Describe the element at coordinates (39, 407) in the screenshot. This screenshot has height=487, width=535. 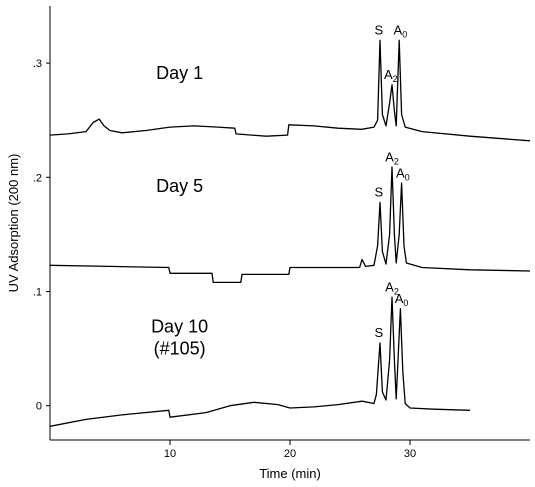
I see `y-tick-label: 0` at that location.